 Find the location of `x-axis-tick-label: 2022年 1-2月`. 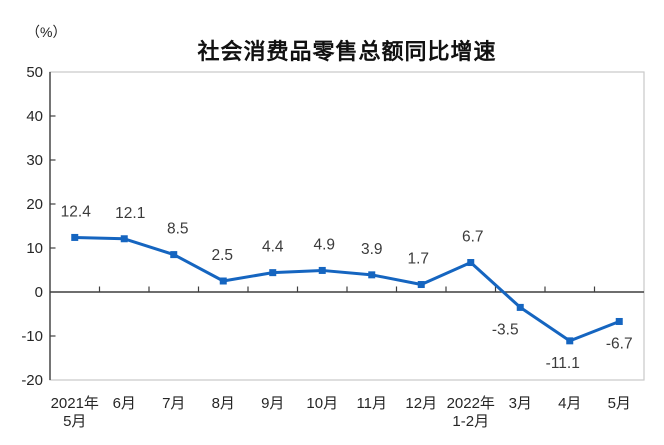

x-axis-tick-label: 2022年 1-2月 is located at coordinates (471, 412).